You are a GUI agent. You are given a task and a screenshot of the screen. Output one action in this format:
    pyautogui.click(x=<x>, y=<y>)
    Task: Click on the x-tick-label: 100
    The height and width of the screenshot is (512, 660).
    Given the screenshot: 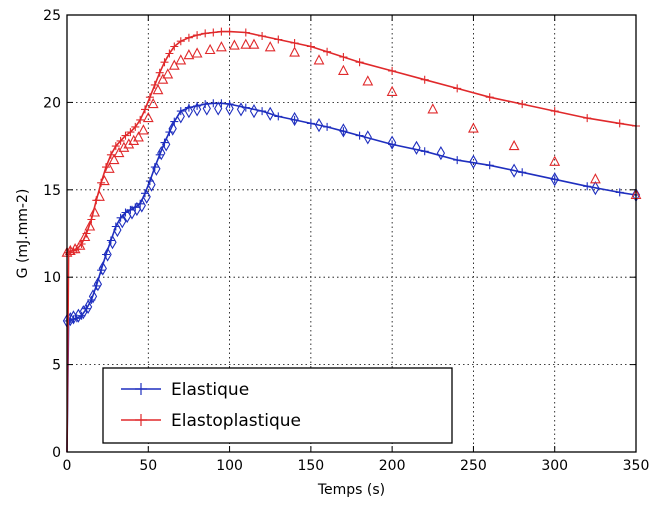 What is the action you would take?
    pyautogui.click(x=229, y=466)
    